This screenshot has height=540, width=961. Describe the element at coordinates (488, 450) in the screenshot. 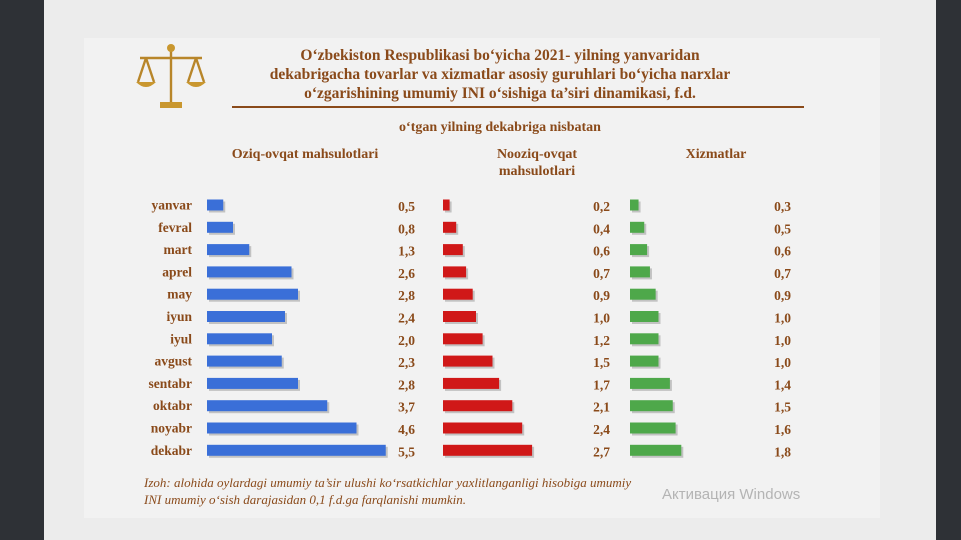

I see `bar-nonfood-dekabr` at that location.